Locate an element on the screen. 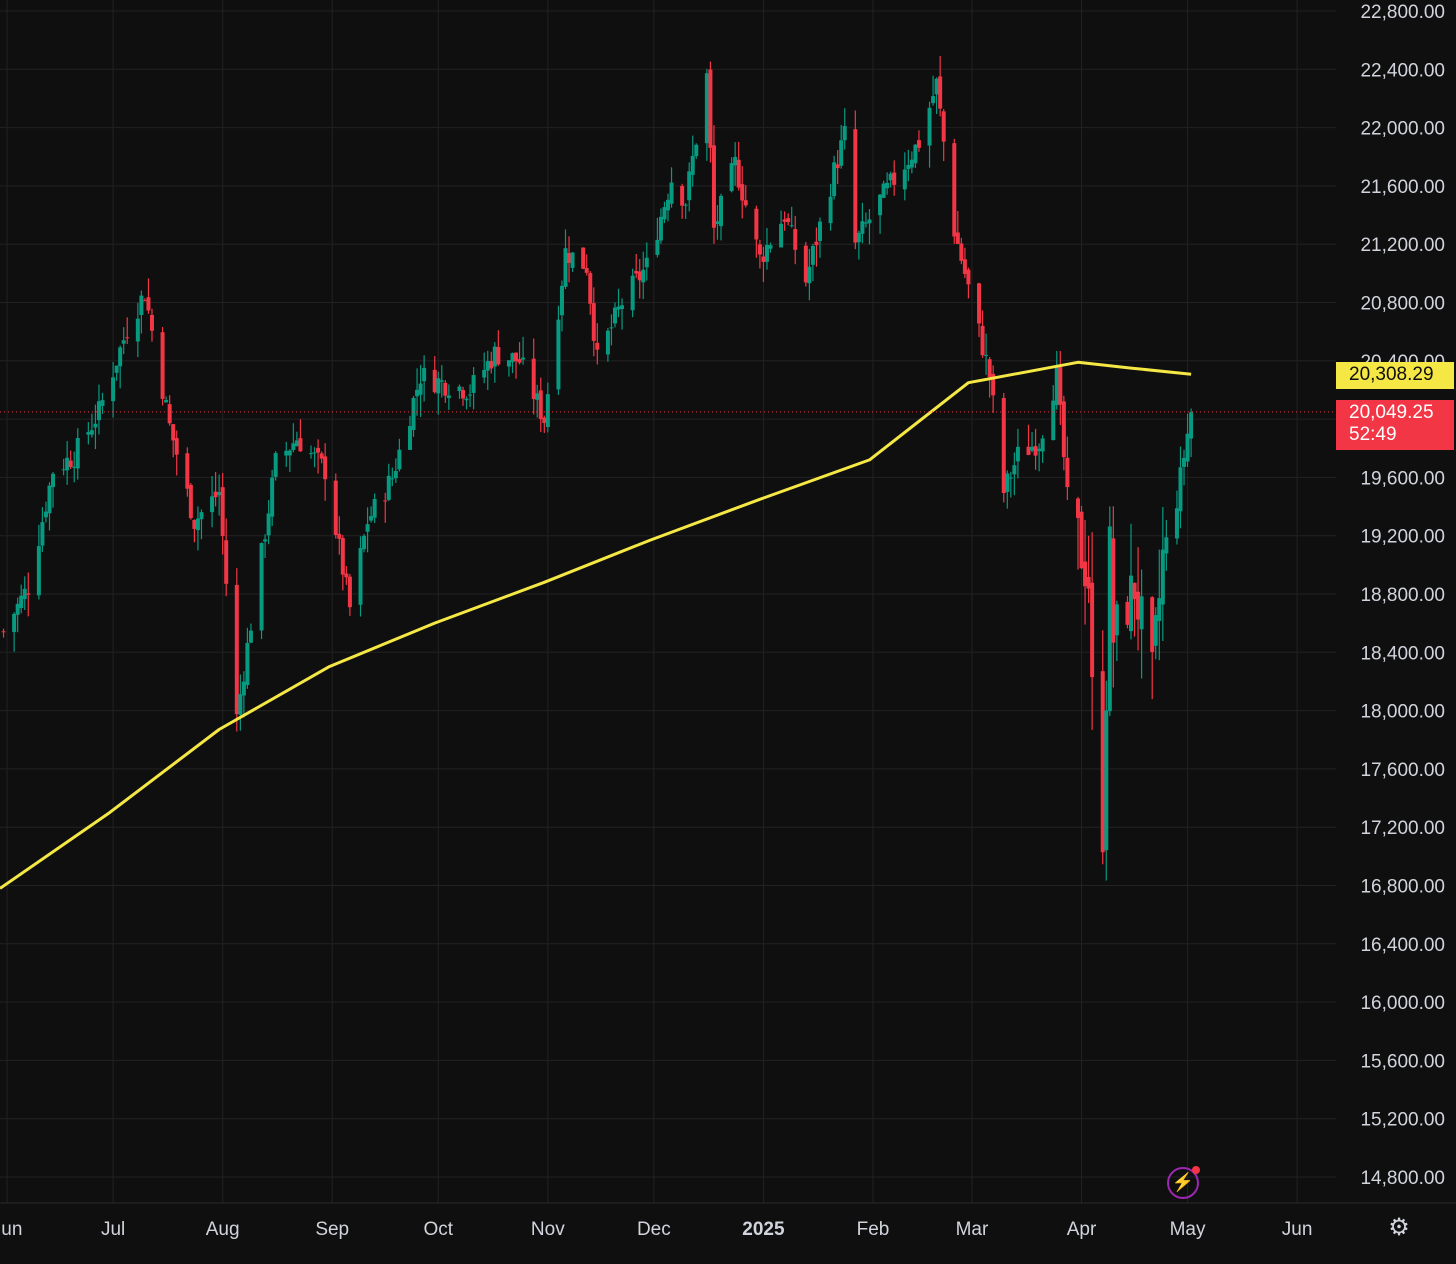 Image resolution: width=1456 pixels, height=1264 pixels. y-axis-tick-label: 16,000.00 is located at coordinates (1402, 1003).